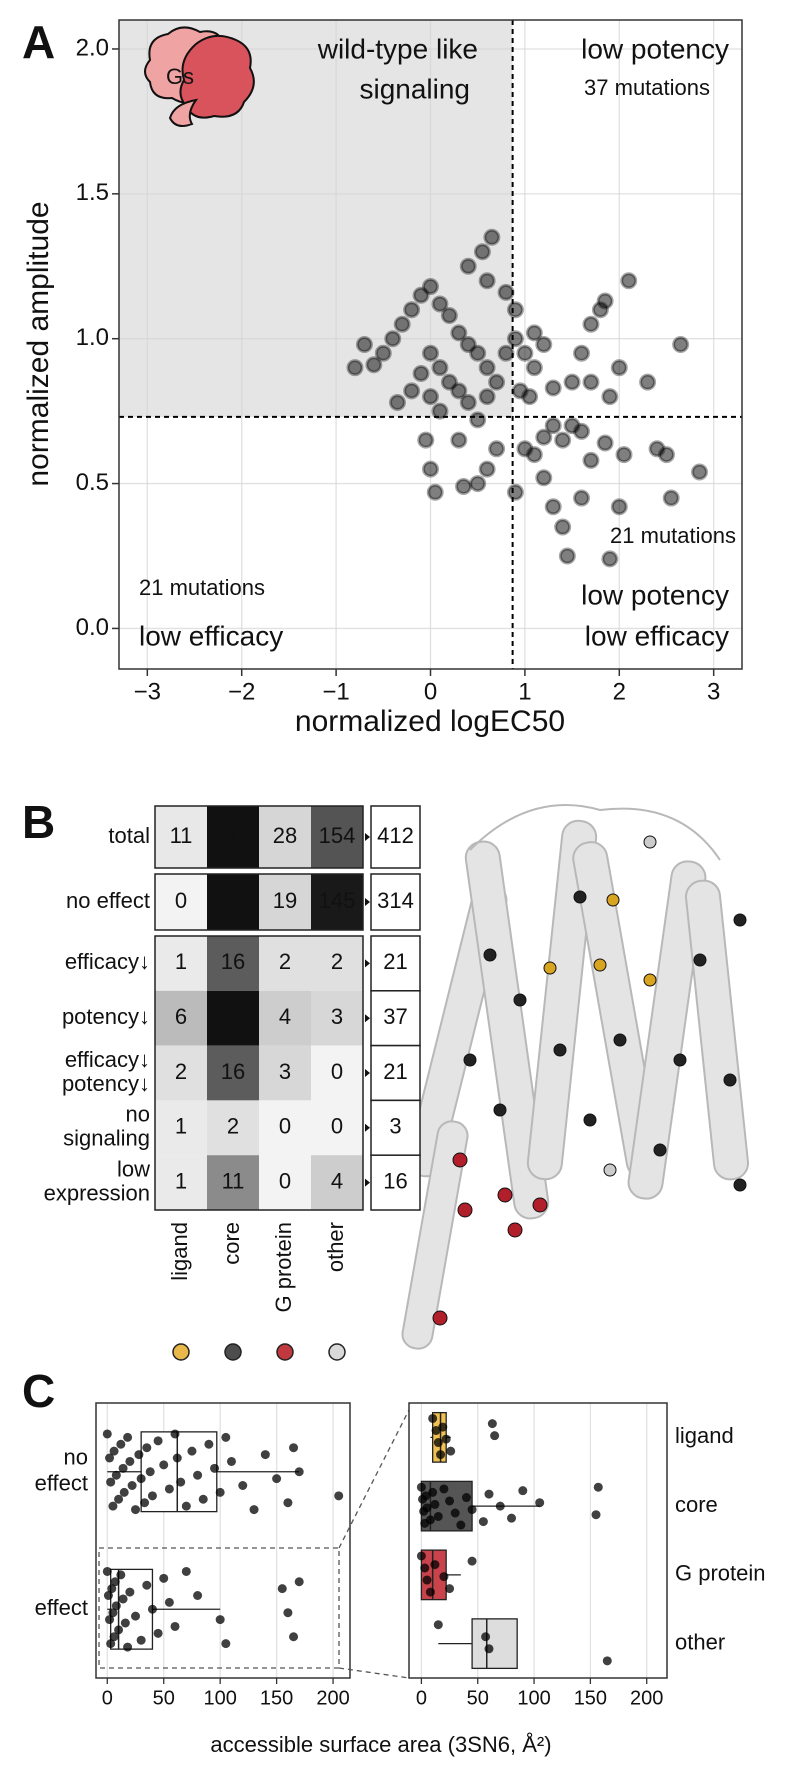 The image size is (800, 1765). Describe the element at coordinates (335, 1247) in the screenshot. I see `column-label: other` at that location.